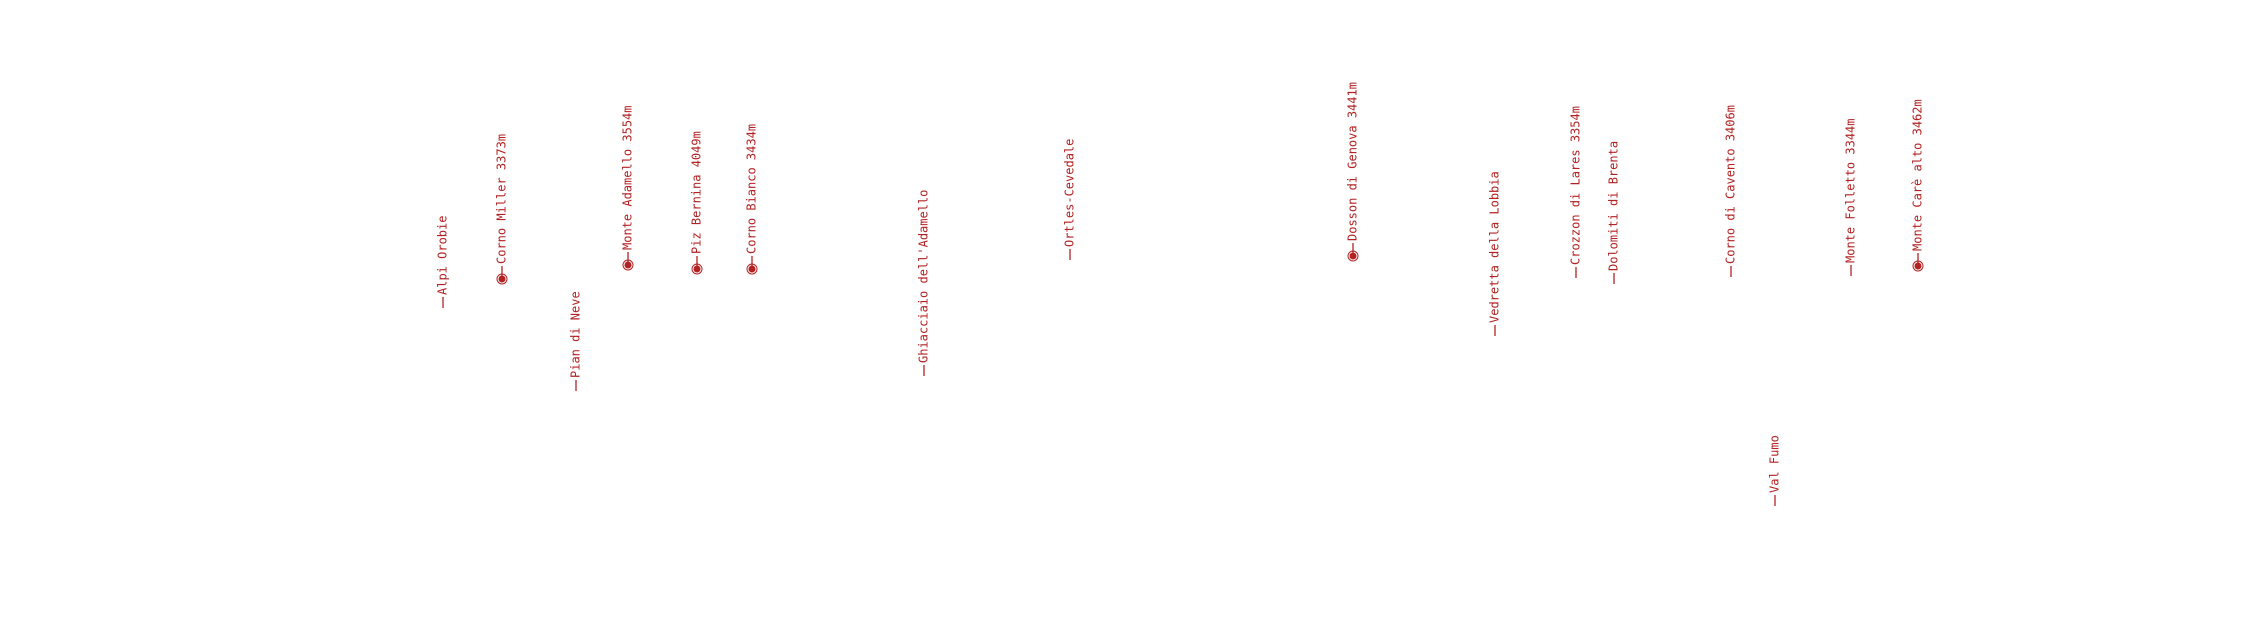  Describe the element at coordinates (1353, 161) in the screenshot. I see `peak-name: Dosson di Genova 3441m` at that location.